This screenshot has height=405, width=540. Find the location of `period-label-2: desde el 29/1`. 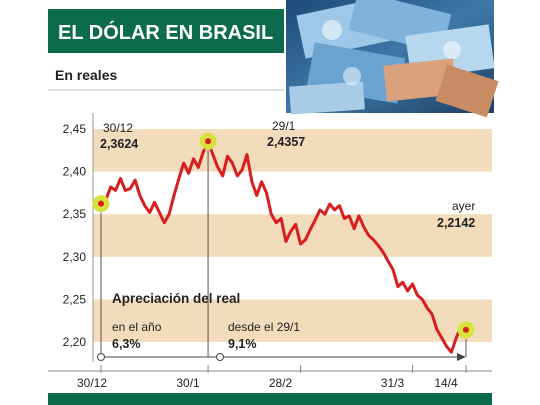

period-label-2: desde el 29/1 is located at coordinates (264, 327).